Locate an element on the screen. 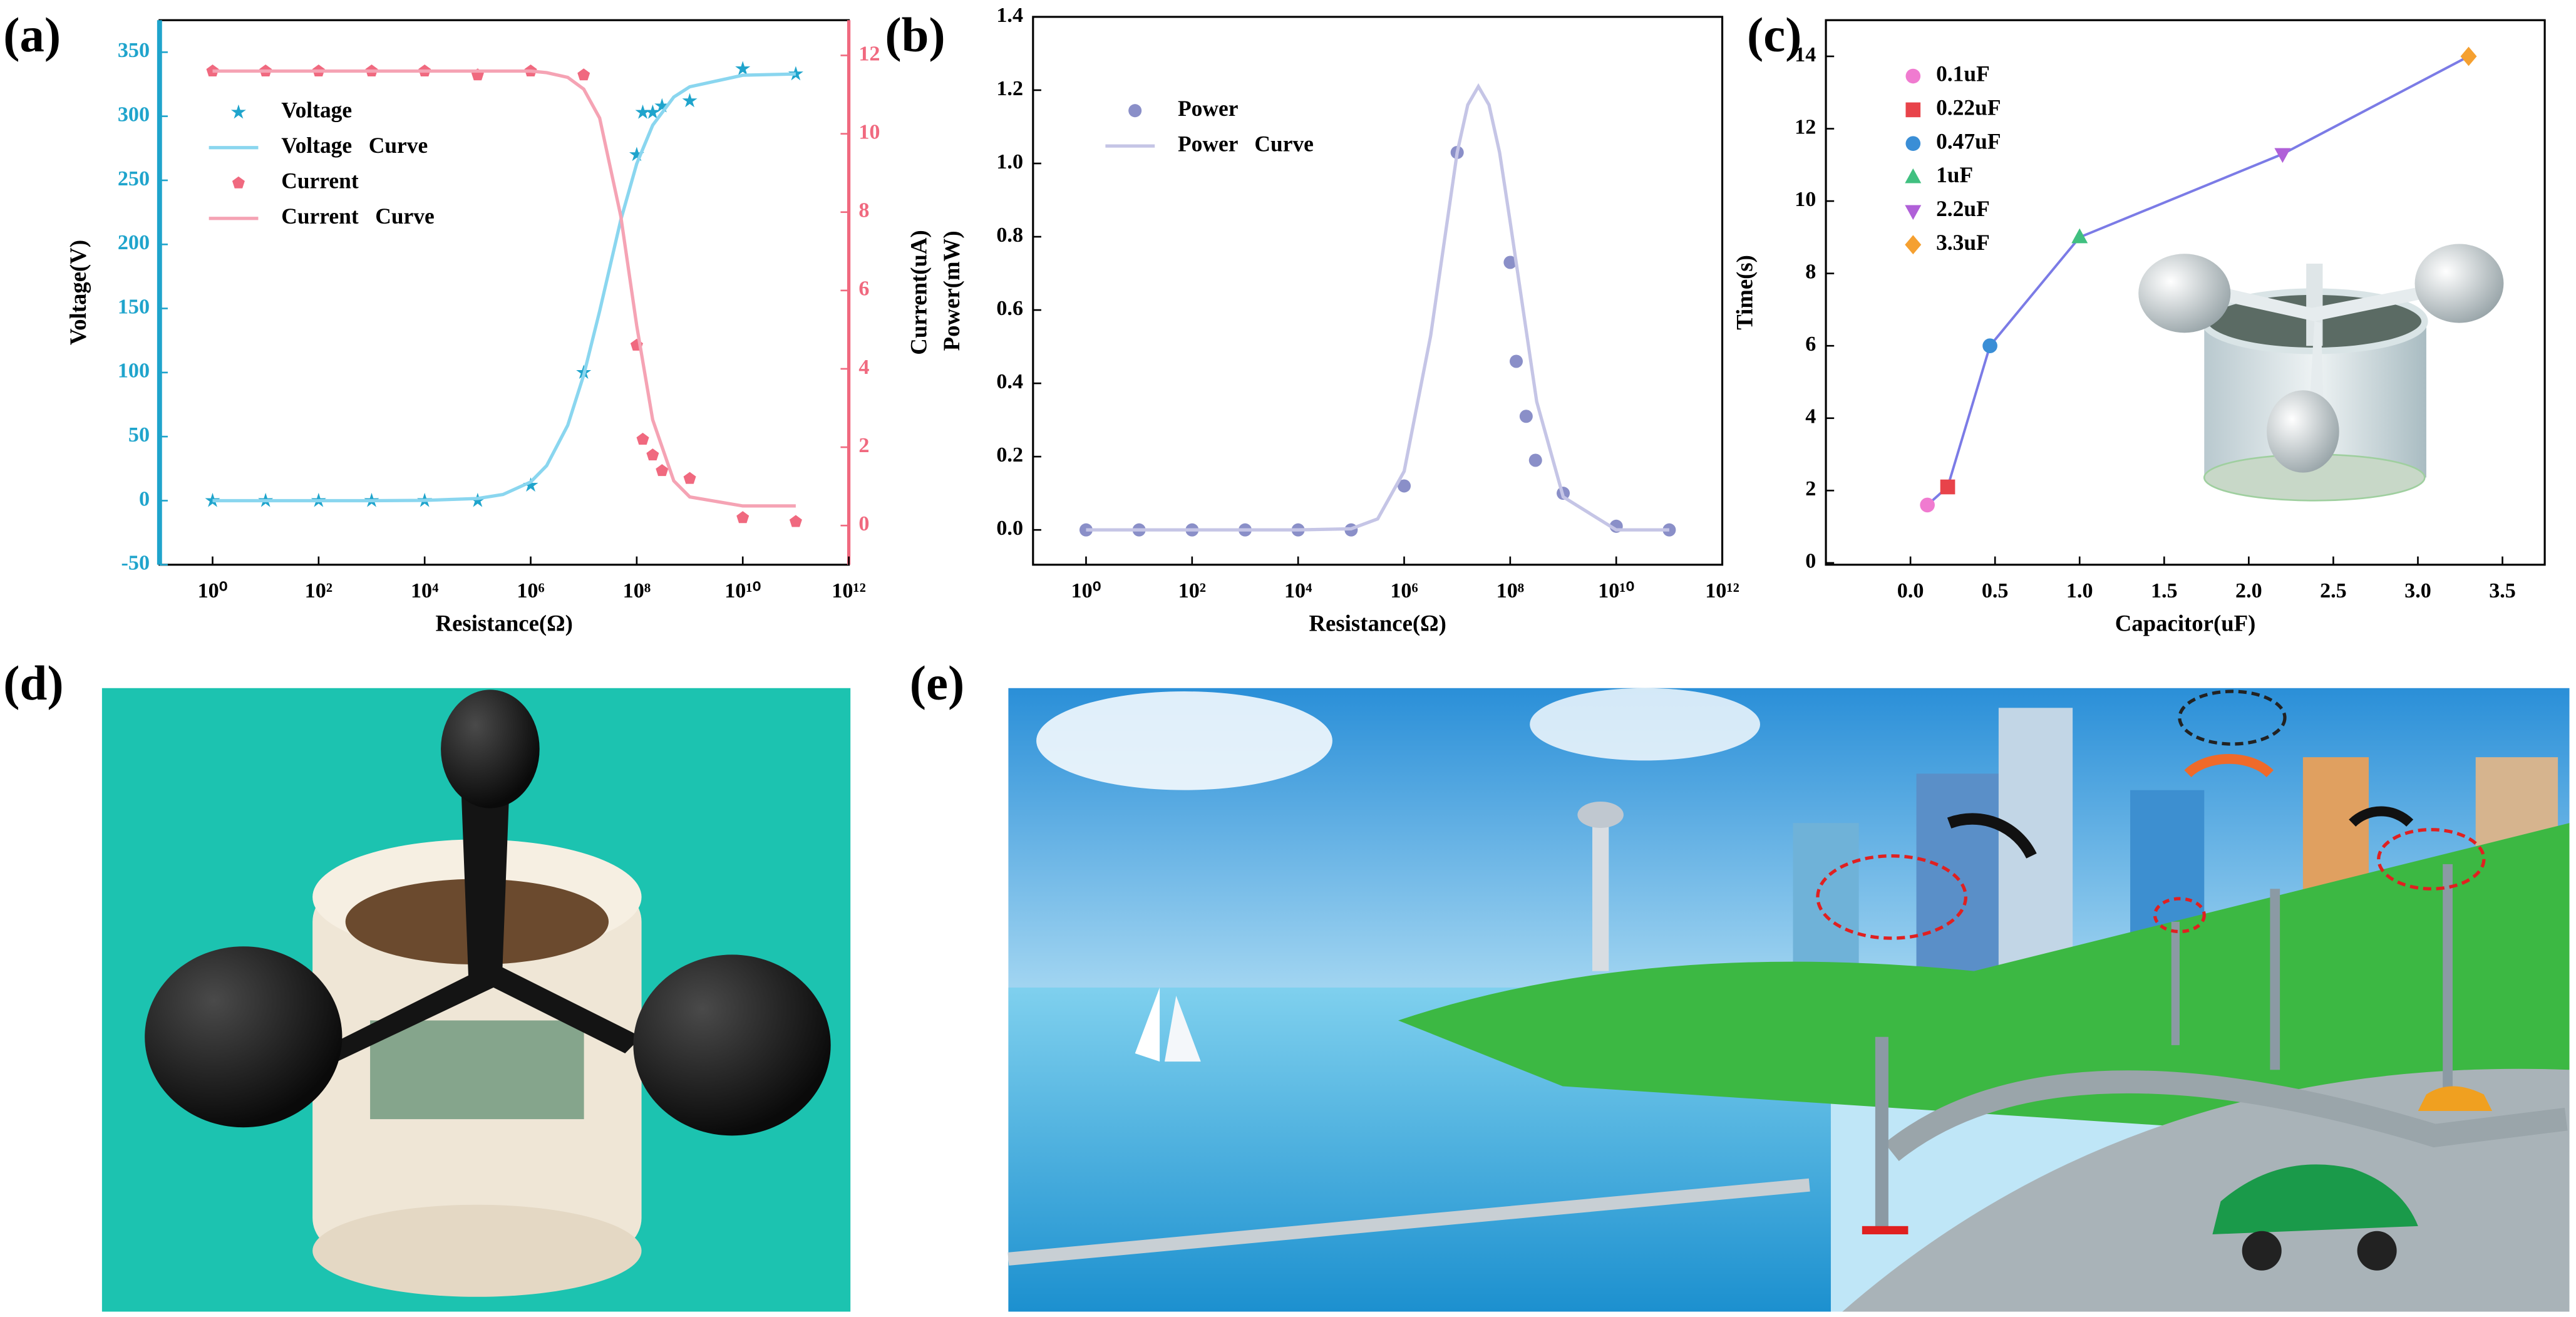 This screenshot has width=2576, height=1317. legend-label: 0.22uF is located at coordinates (1969, 107).